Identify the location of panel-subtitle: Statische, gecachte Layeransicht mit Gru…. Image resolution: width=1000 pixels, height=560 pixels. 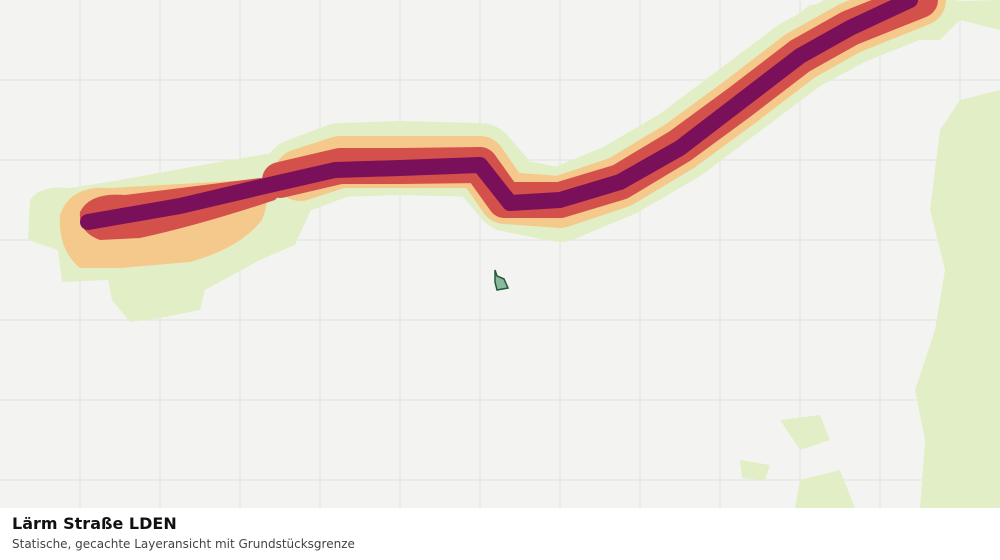
(183, 544).